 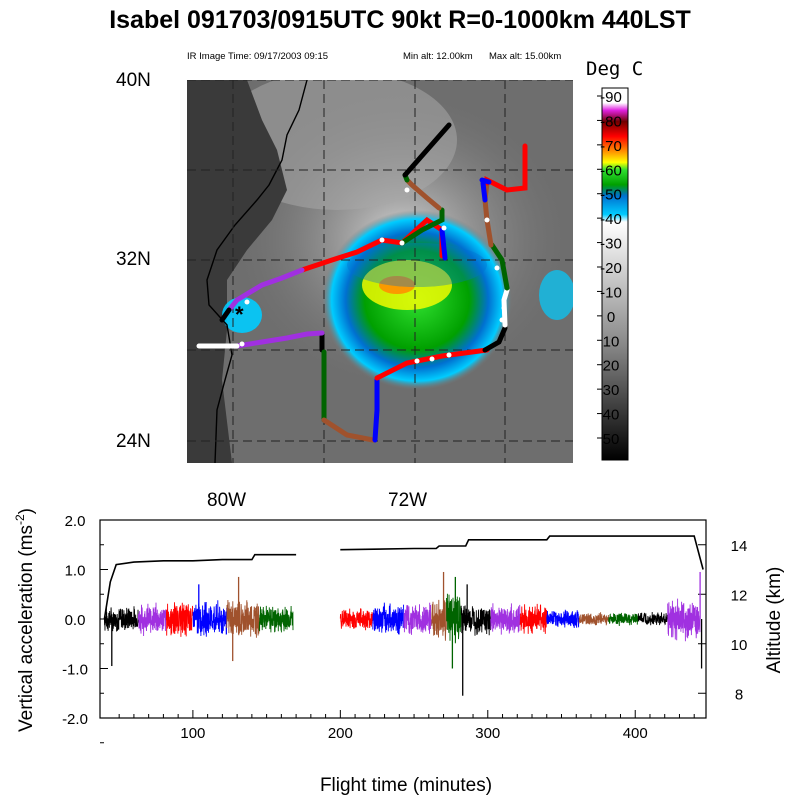 What do you see at coordinates (258, 56) in the screenshot?
I see `ir-image-time: IR Image Time: 09/17/2003 09:15` at bounding box center [258, 56].